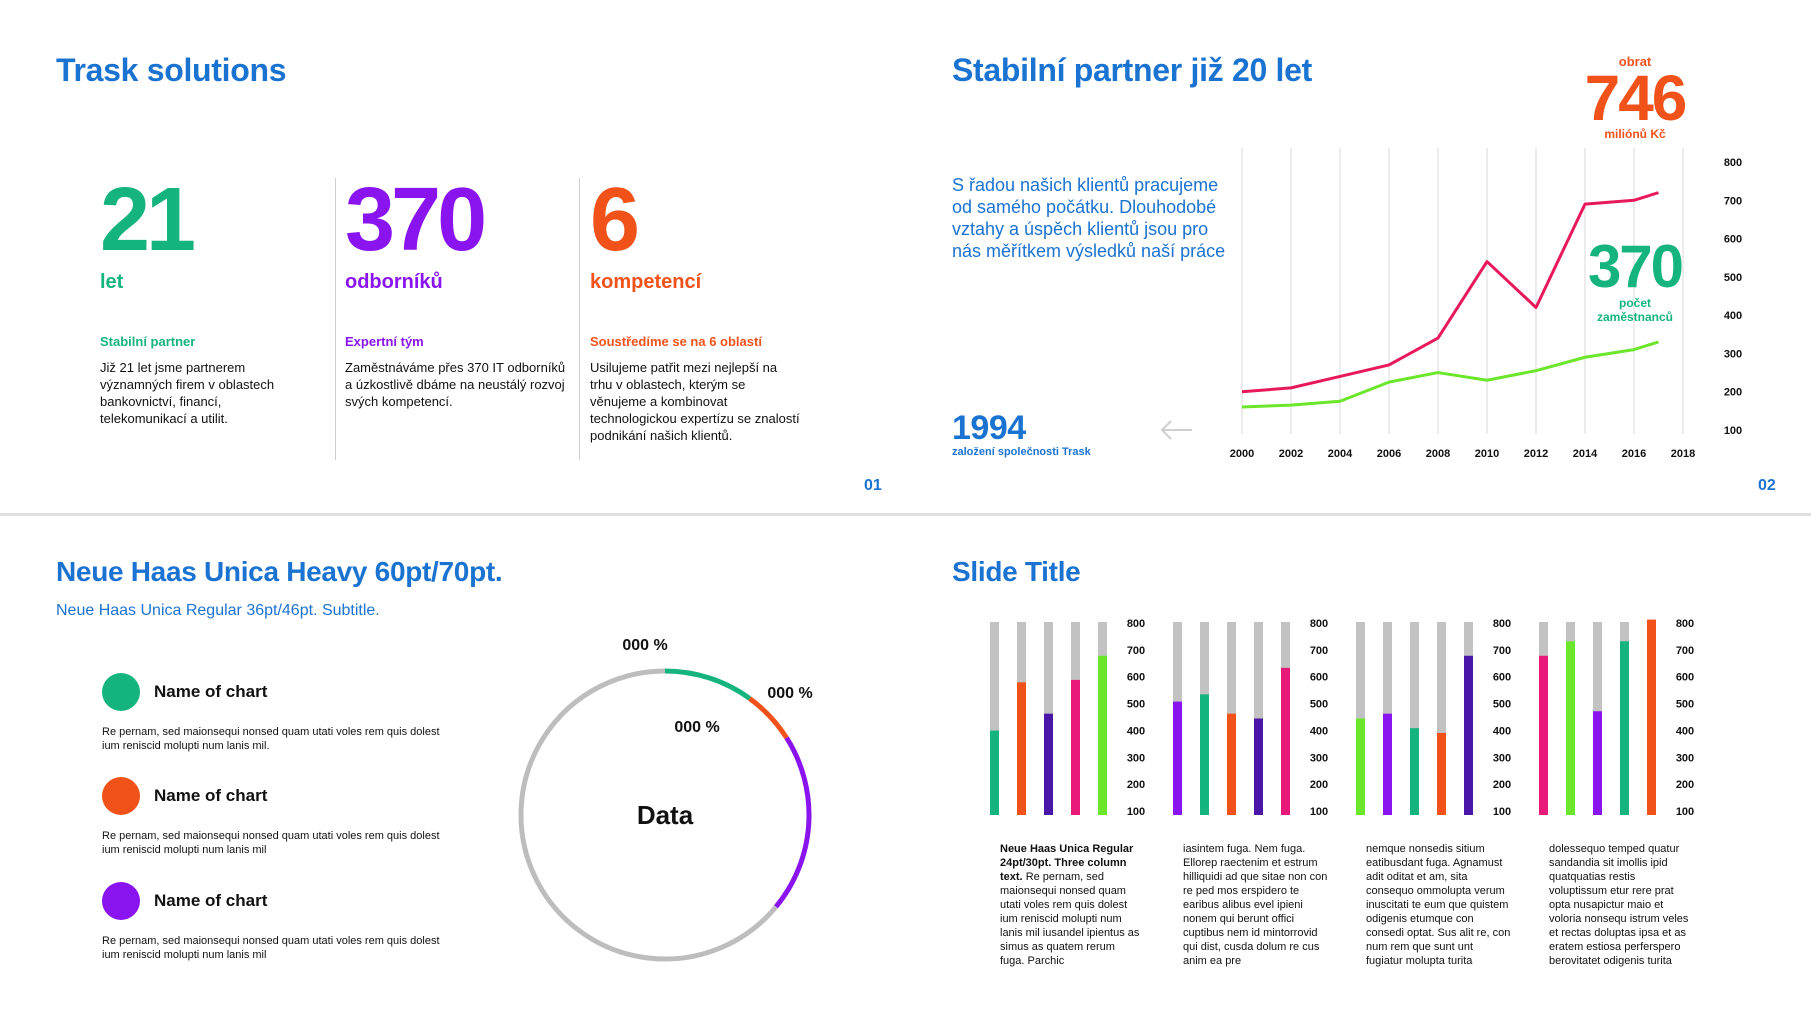 The height and width of the screenshot is (1020, 1811). What do you see at coordinates (1438, 454) in the screenshot?
I see `x-tick-label: 2008` at bounding box center [1438, 454].